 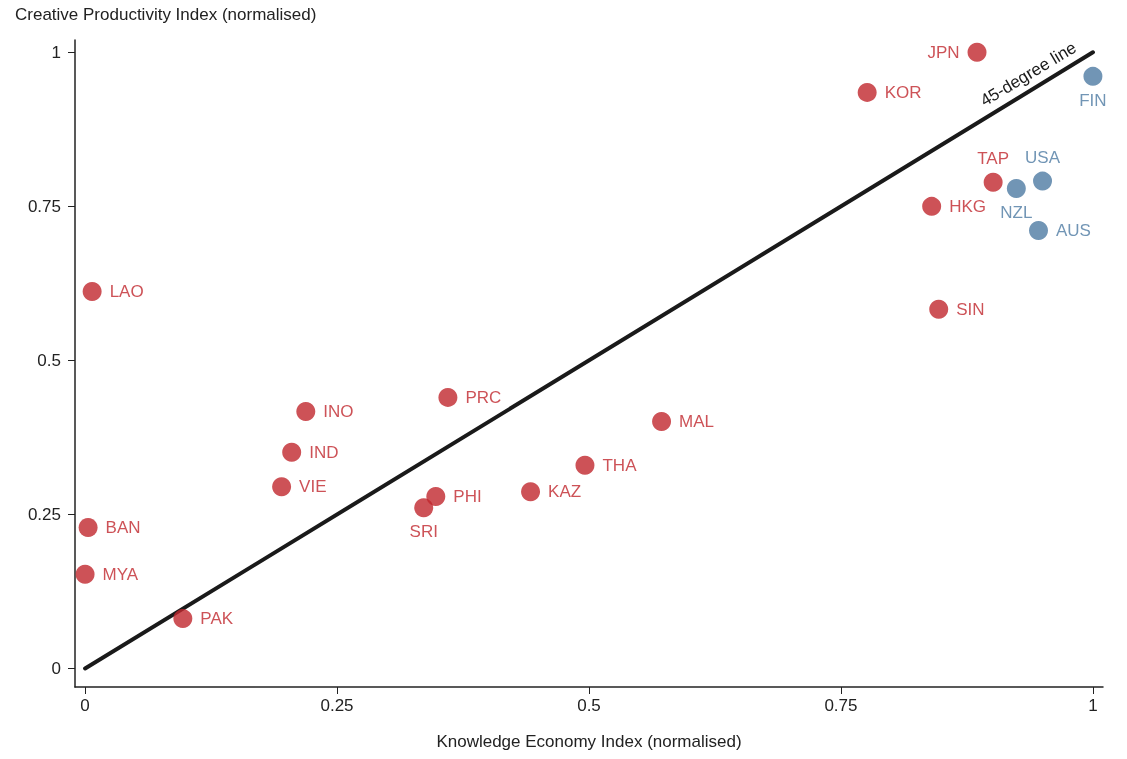 What do you see at coordinates (44, 206) in the screenshot?
I see `y-tick-label: 0.75` at bounding box center [44, 206].